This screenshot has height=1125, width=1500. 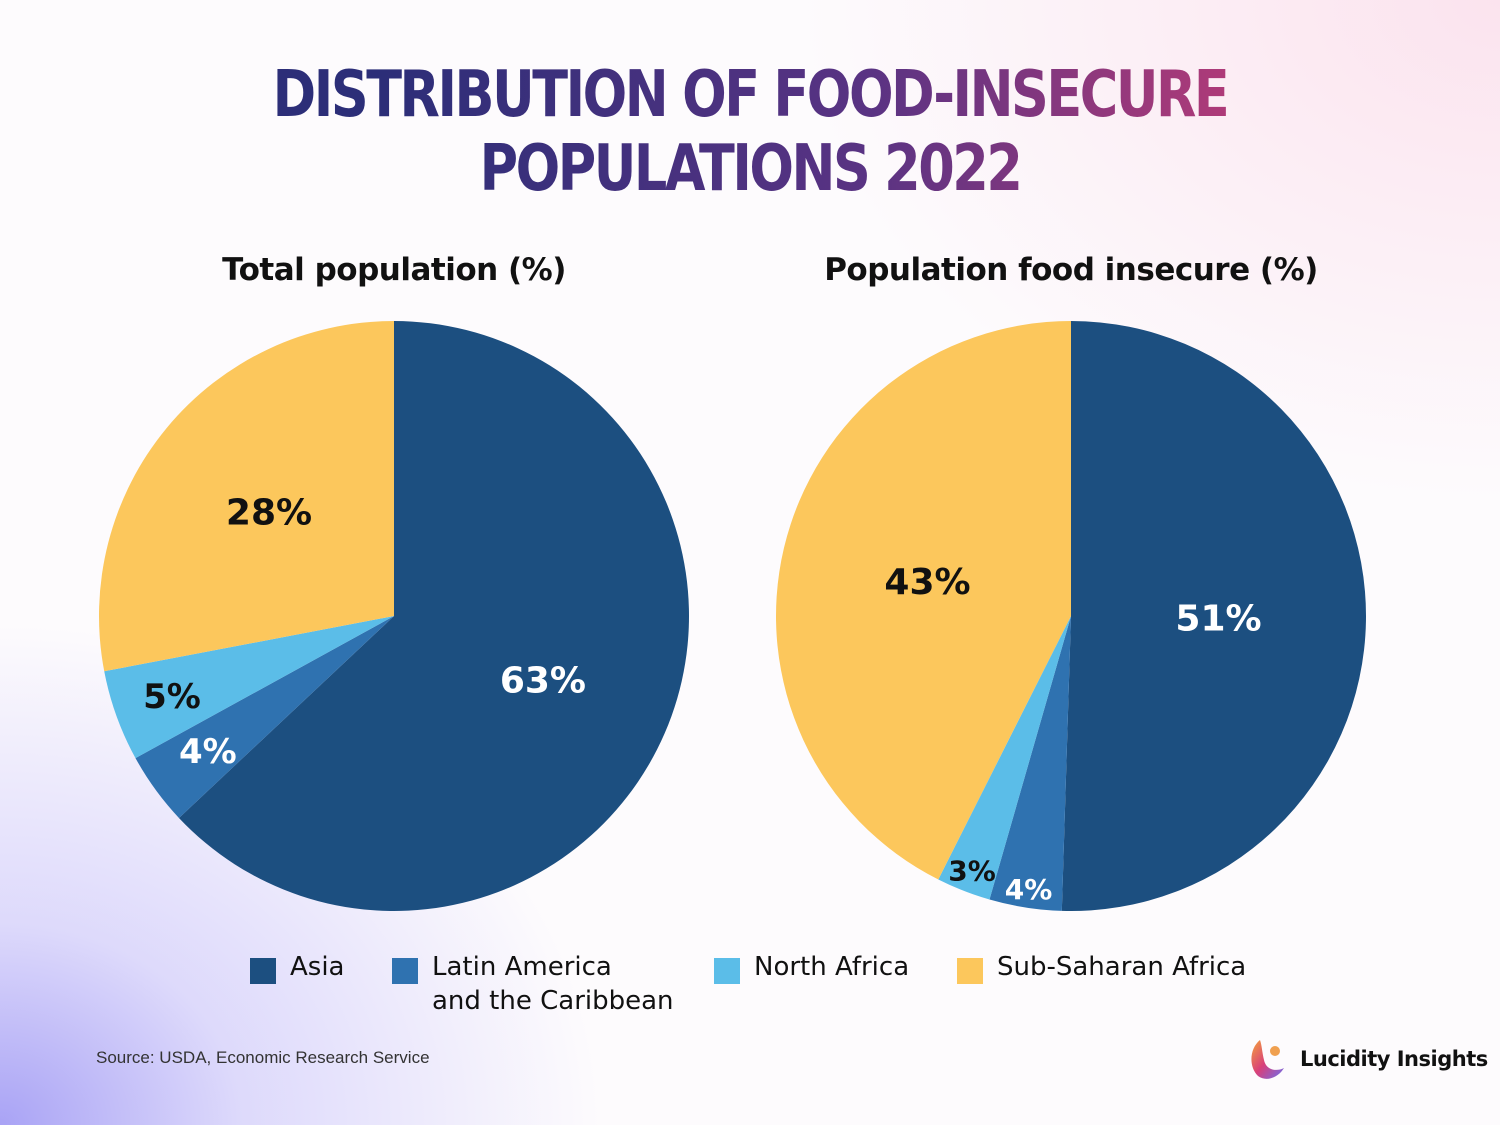 What do you see at coordinates (172, 697) in the screenshot?
I see `data-label: 5%` at bounding box center [172, 697].